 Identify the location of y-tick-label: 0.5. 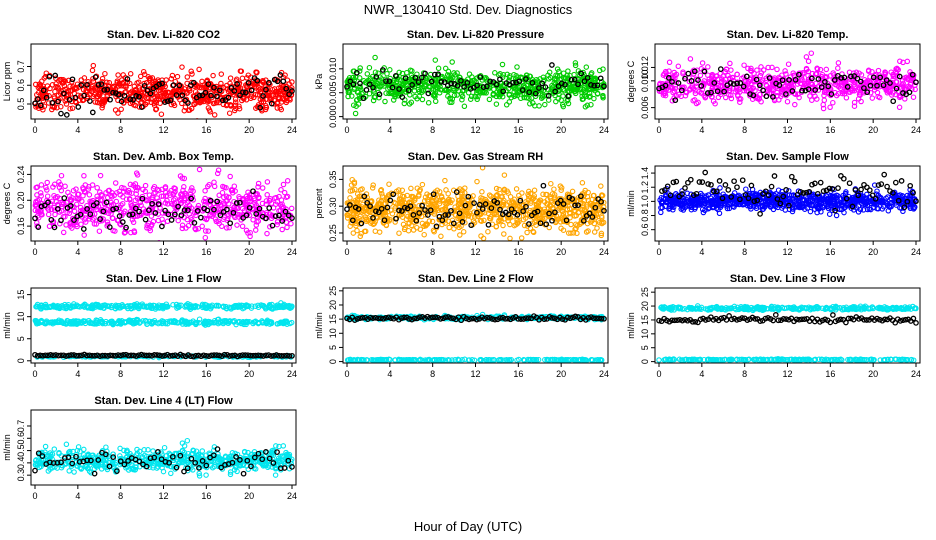
(21, 104).